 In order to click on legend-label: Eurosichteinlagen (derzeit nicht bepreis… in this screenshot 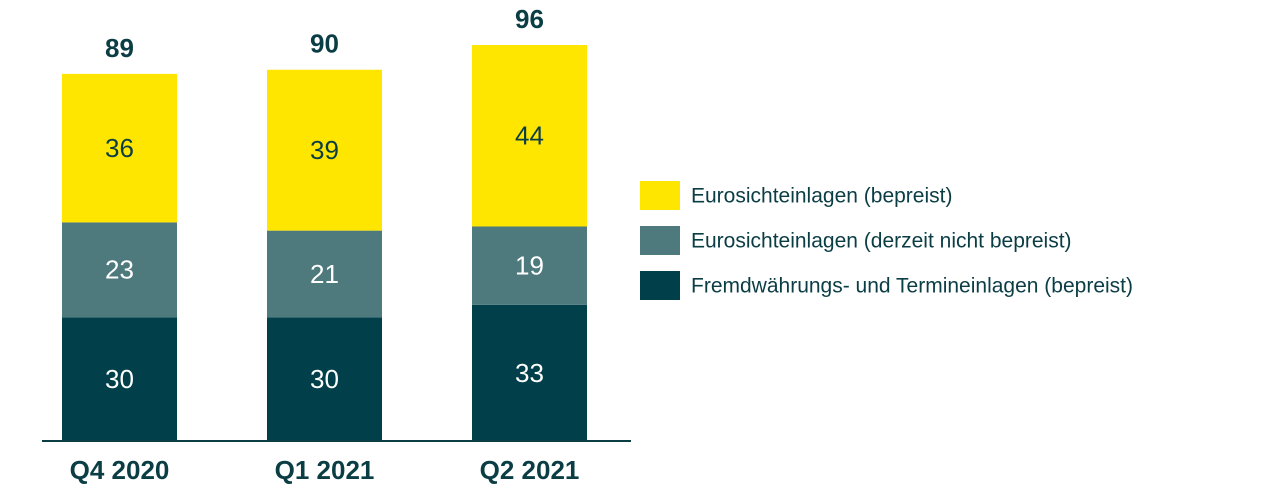, I will do `click(881, 241)`.